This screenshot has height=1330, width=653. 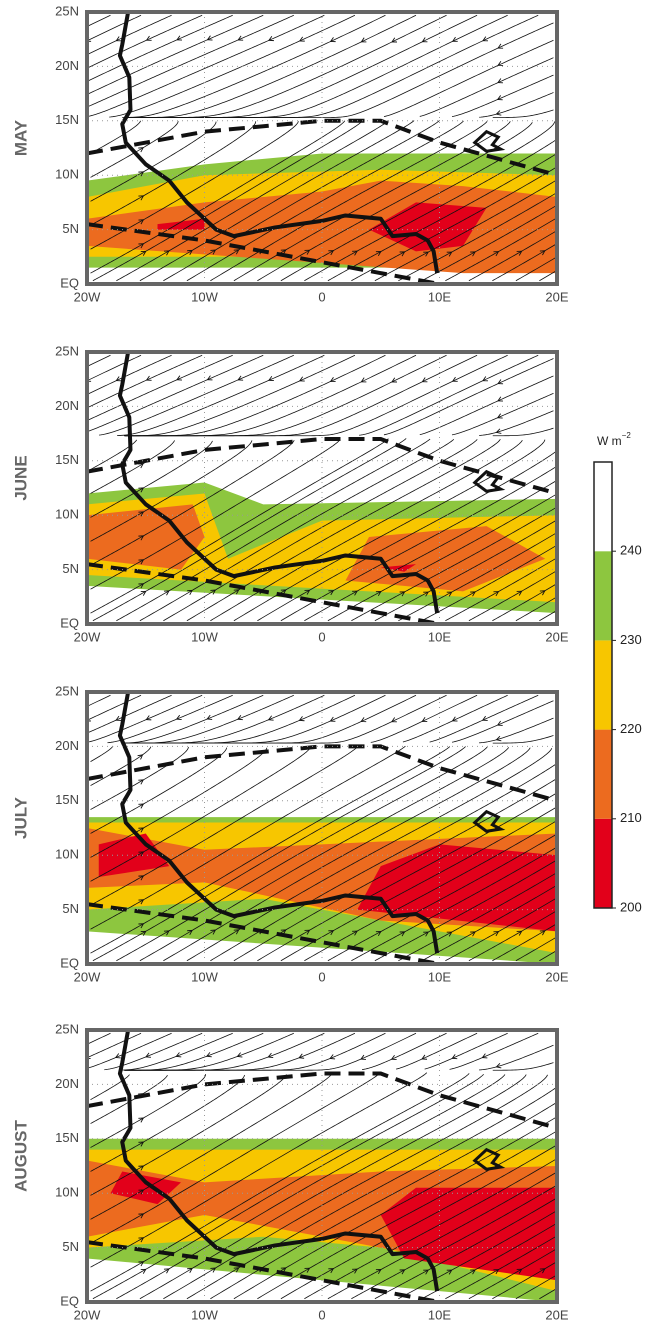 What do you see at coordinates (69, 622) in the screenshot?
I see `y-tick-label: EQ` at bounding box center [69, 622].